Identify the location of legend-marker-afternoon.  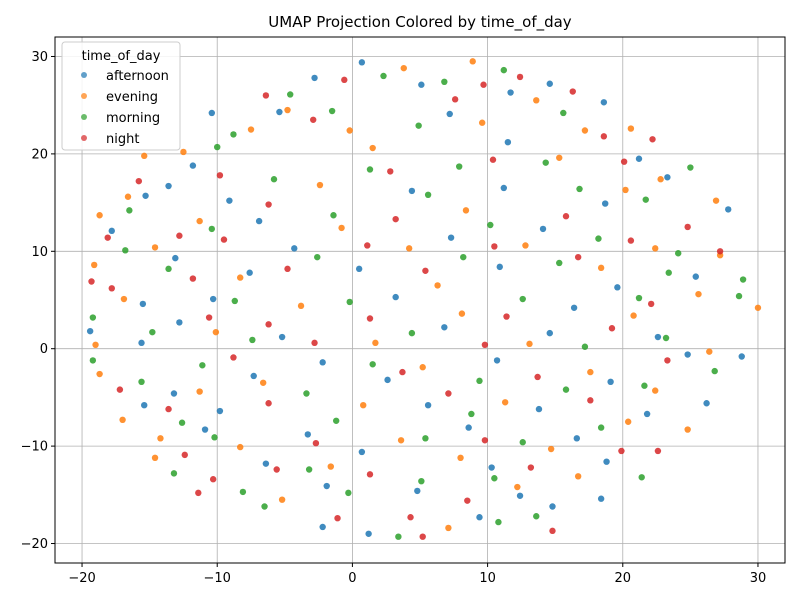
(84, 75).